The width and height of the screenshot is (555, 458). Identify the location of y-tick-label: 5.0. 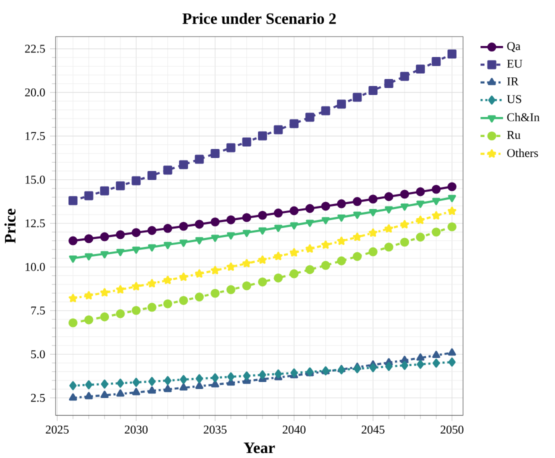
(38, 354).